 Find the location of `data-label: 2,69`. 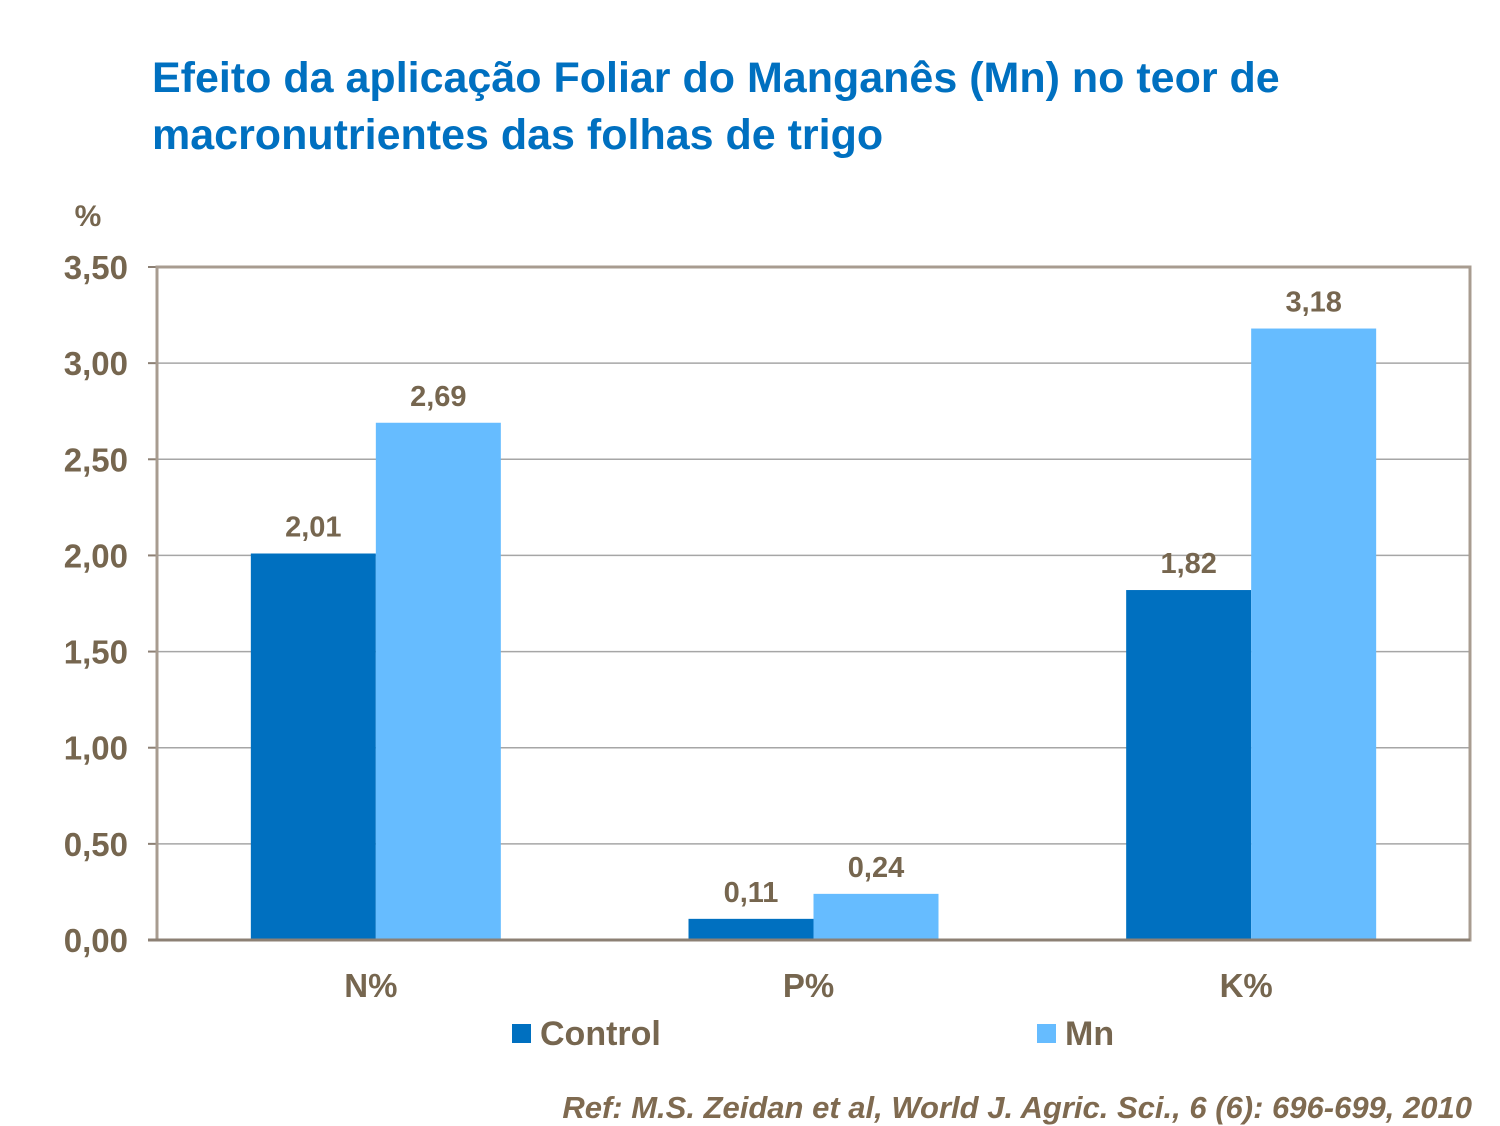

data-label: 2,69 is located at coordinates (438, 397).